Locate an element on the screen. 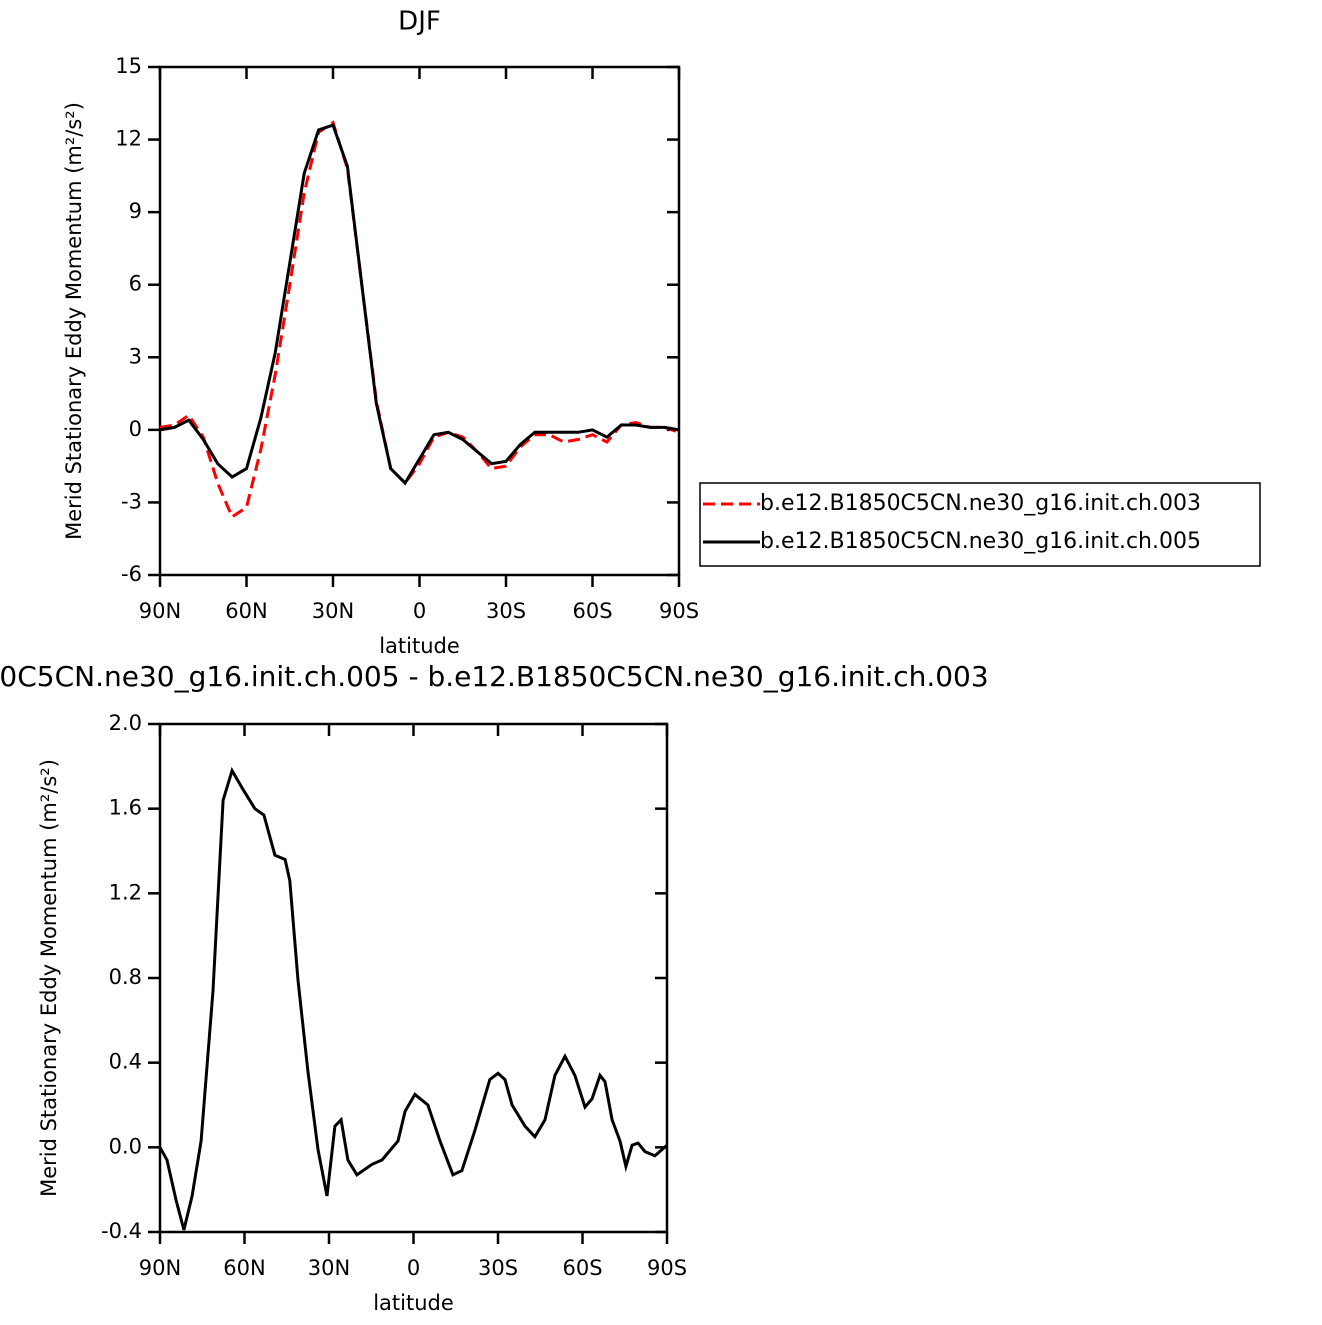 The width and height of the screenshot is (1322, 1325). y-tick-label: -6 is located at coordinates (131, 574).